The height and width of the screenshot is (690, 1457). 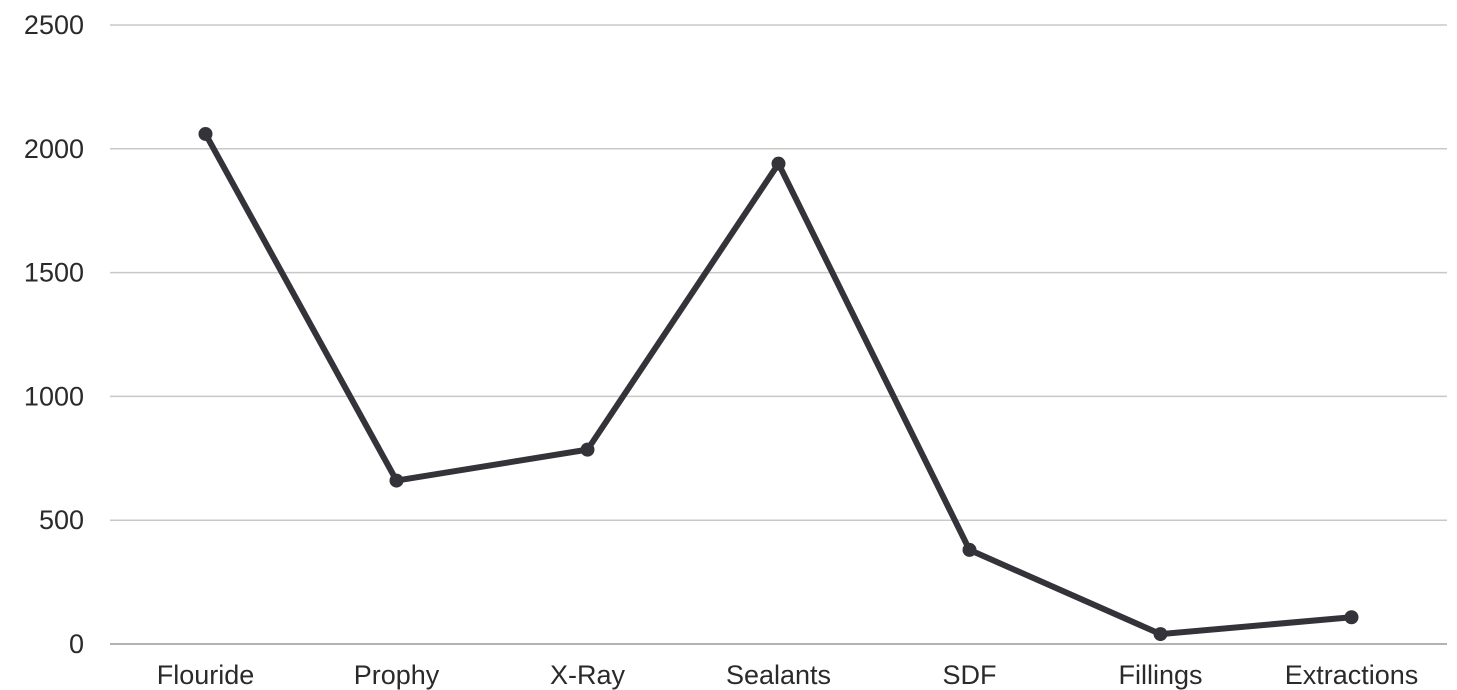 What do you see at coordinates (61, 520) in the screenshot?
I see `y-tick-label: 500` at bounding box center [61, 520].